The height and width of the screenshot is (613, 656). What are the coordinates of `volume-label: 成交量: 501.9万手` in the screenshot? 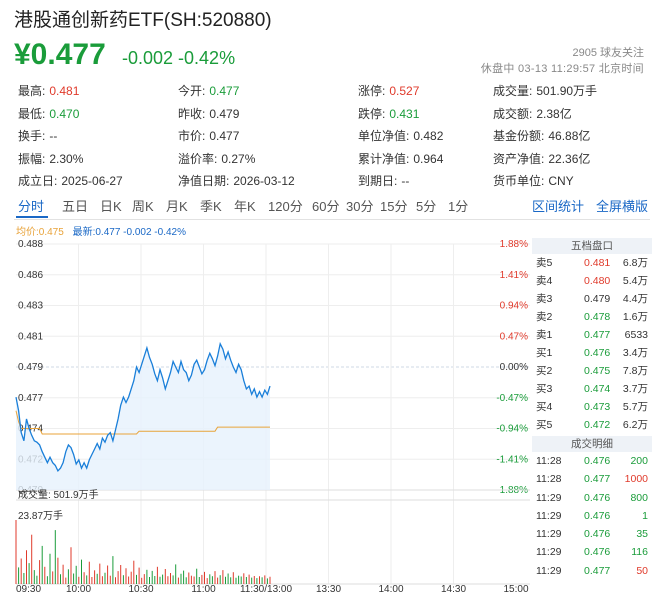 It's located at (58, 494).